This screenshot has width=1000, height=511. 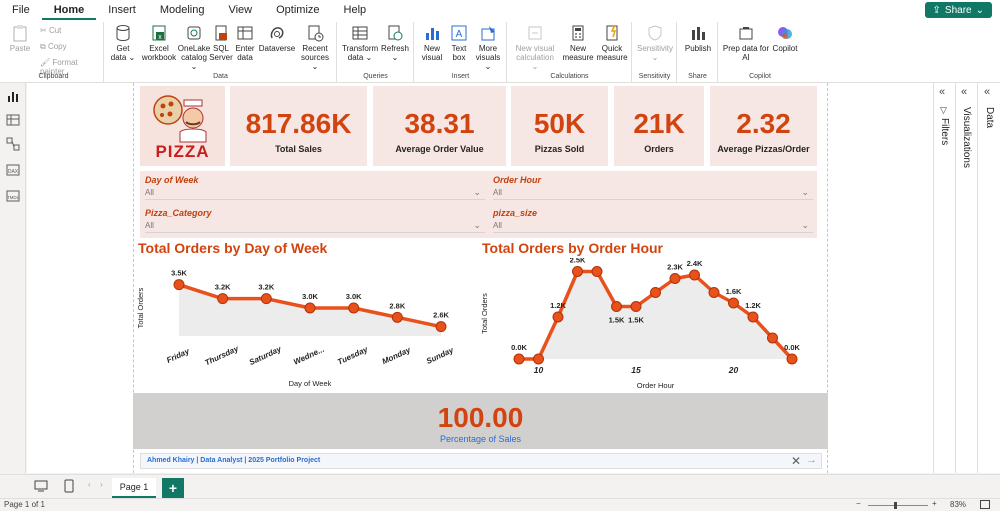 I want to click on zoom-level: 83%, so click(x=958, y=504).